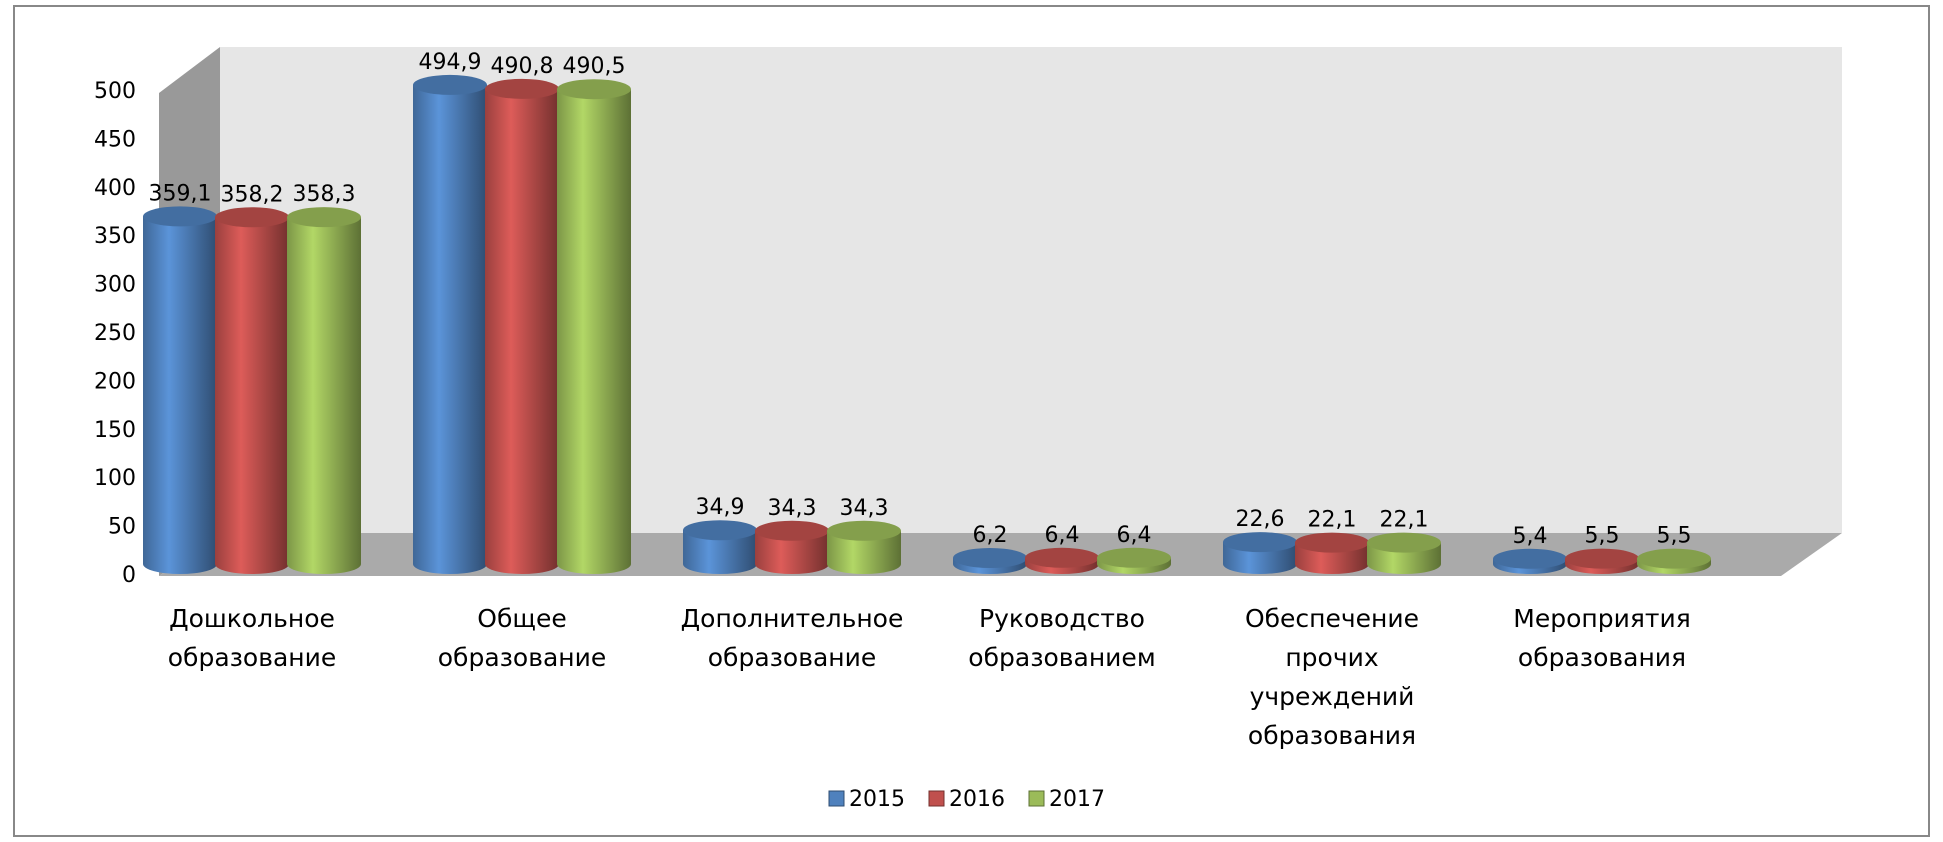  I want to click on y-tick-label: 100, so click(115, 478).